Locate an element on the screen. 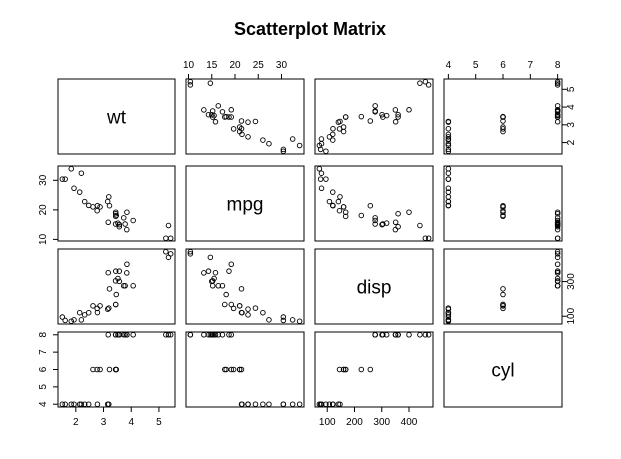  panel-disp-vs-wt is located at coordinates (116, 286).